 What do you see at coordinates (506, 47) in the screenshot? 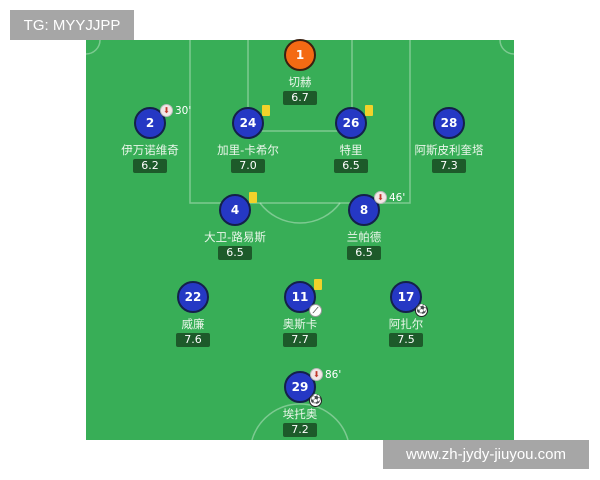
I see `corner-arc-right` at bounding box center [506, 47].